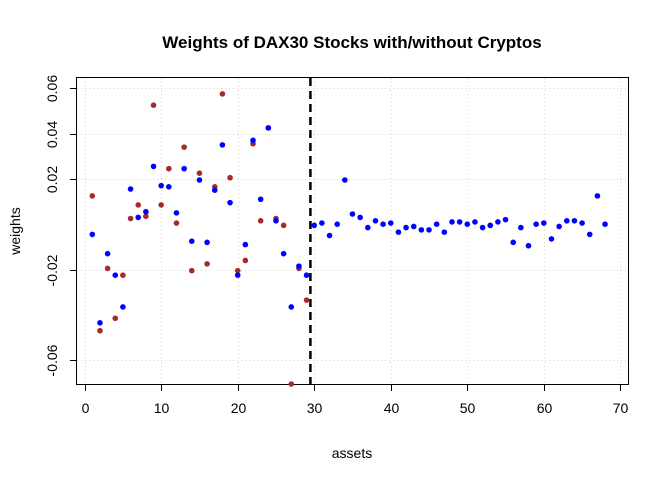  What do you see at coordinates (621, 408) in the screenshot?
I see `x-tick-label: 70` at bounding box center [621, 408].